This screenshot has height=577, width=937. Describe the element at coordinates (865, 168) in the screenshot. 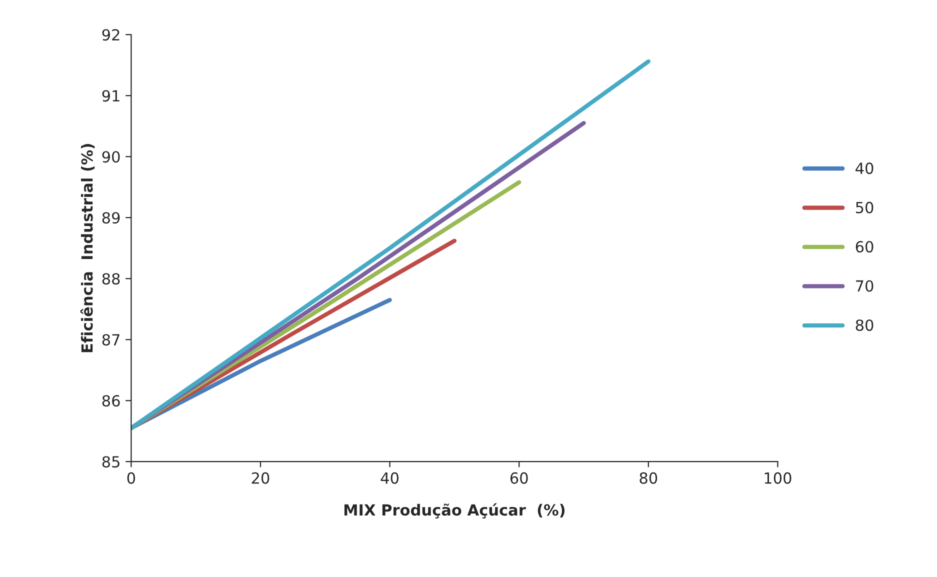

I see `legend-label: 40` at that location.